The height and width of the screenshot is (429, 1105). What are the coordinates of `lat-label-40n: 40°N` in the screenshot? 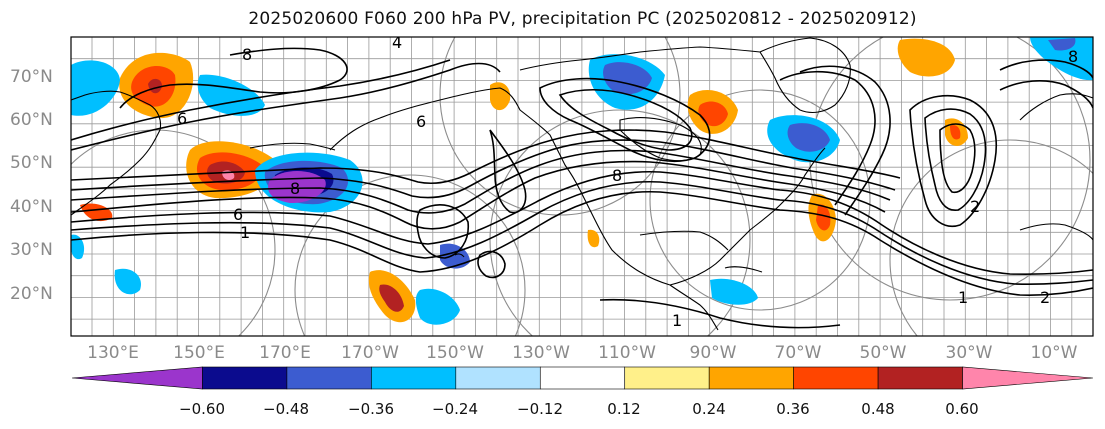 It's located at (31, 207).